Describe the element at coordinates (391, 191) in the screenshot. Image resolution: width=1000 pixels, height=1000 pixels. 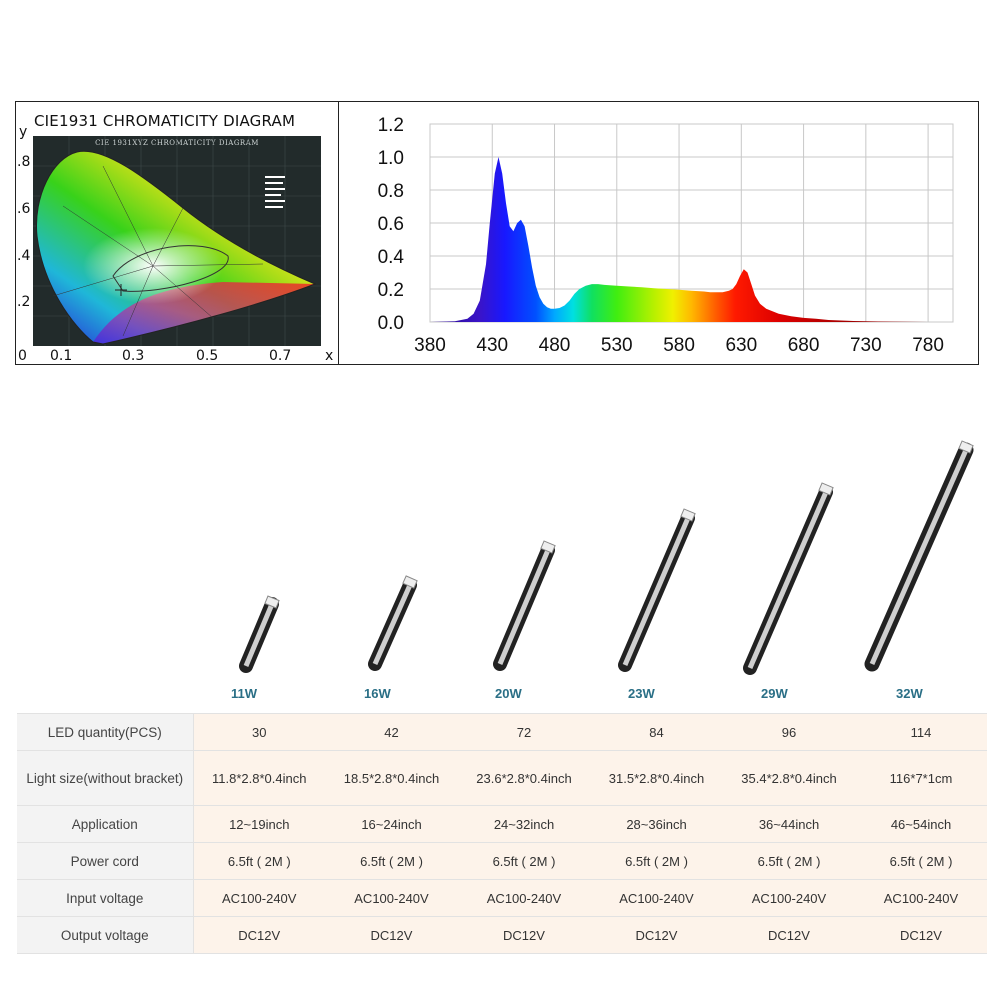
I see `y-tick-label: 0.8` at that location.